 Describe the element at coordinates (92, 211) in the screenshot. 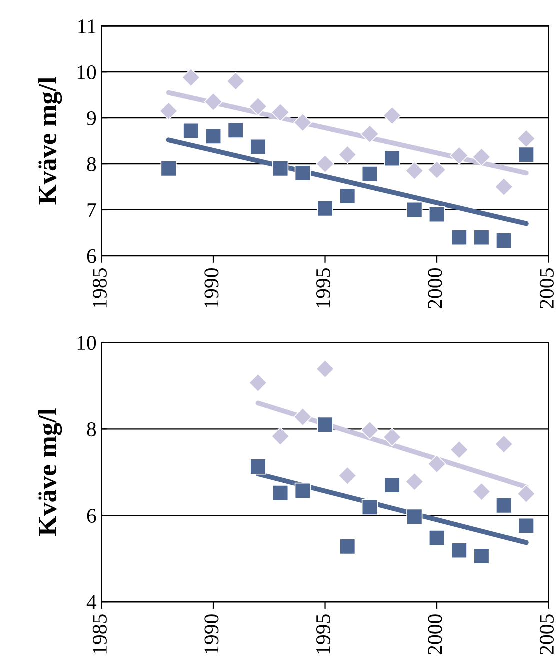

I see `y-tick-label: 7` at that location.